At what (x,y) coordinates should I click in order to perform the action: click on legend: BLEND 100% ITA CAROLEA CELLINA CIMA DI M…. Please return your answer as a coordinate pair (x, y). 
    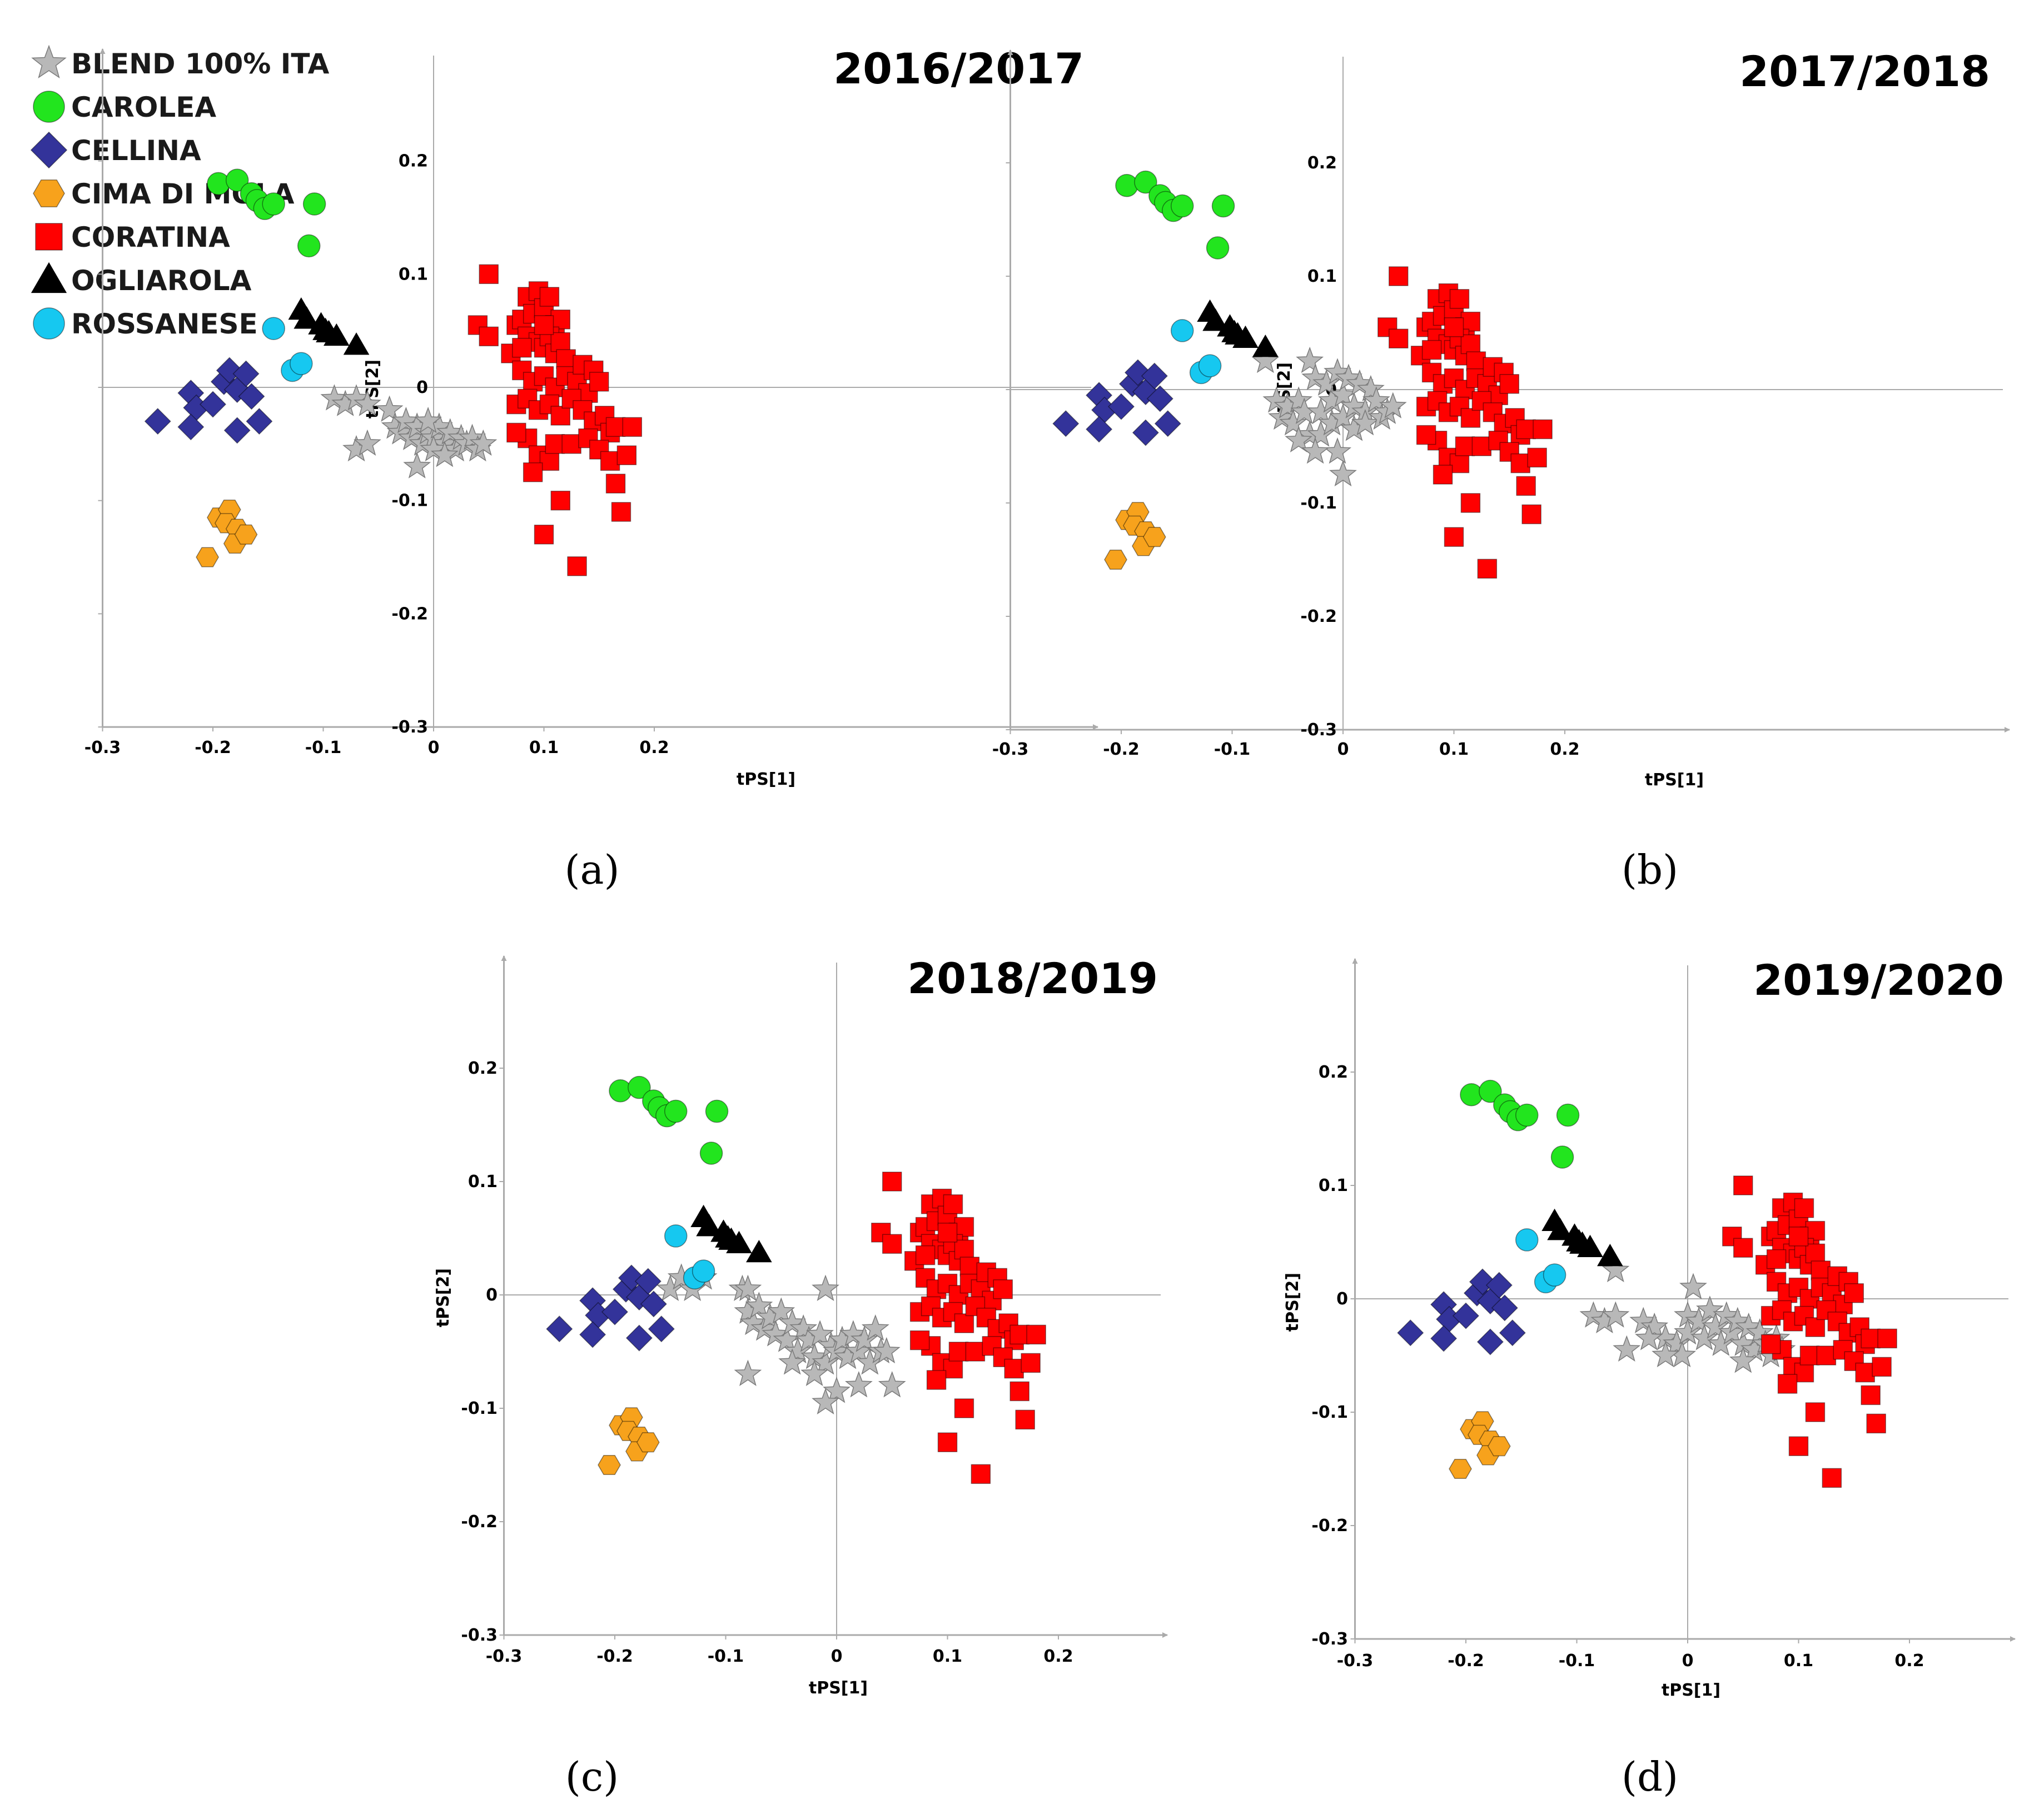
    Looking at the image, I should click on (180, 192).